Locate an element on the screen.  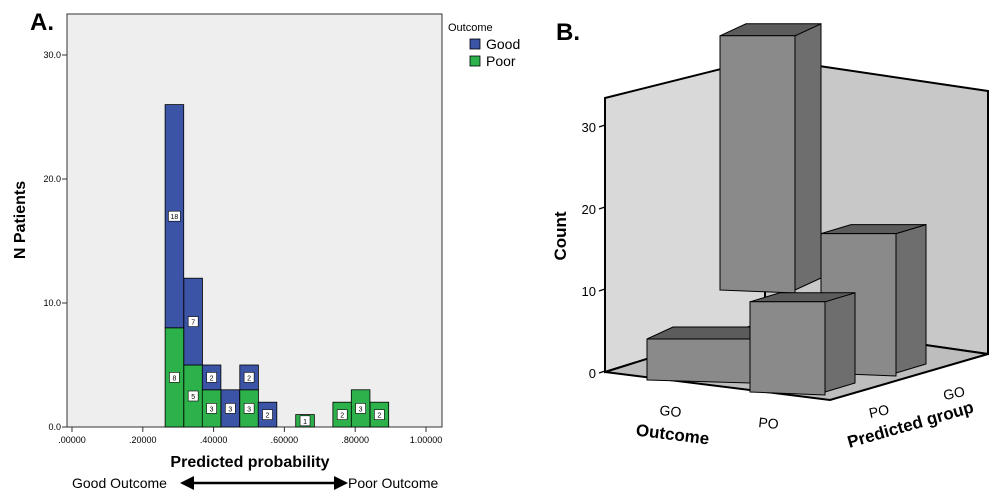
count-tick-label: 30 is located at coordinates (589, 127).